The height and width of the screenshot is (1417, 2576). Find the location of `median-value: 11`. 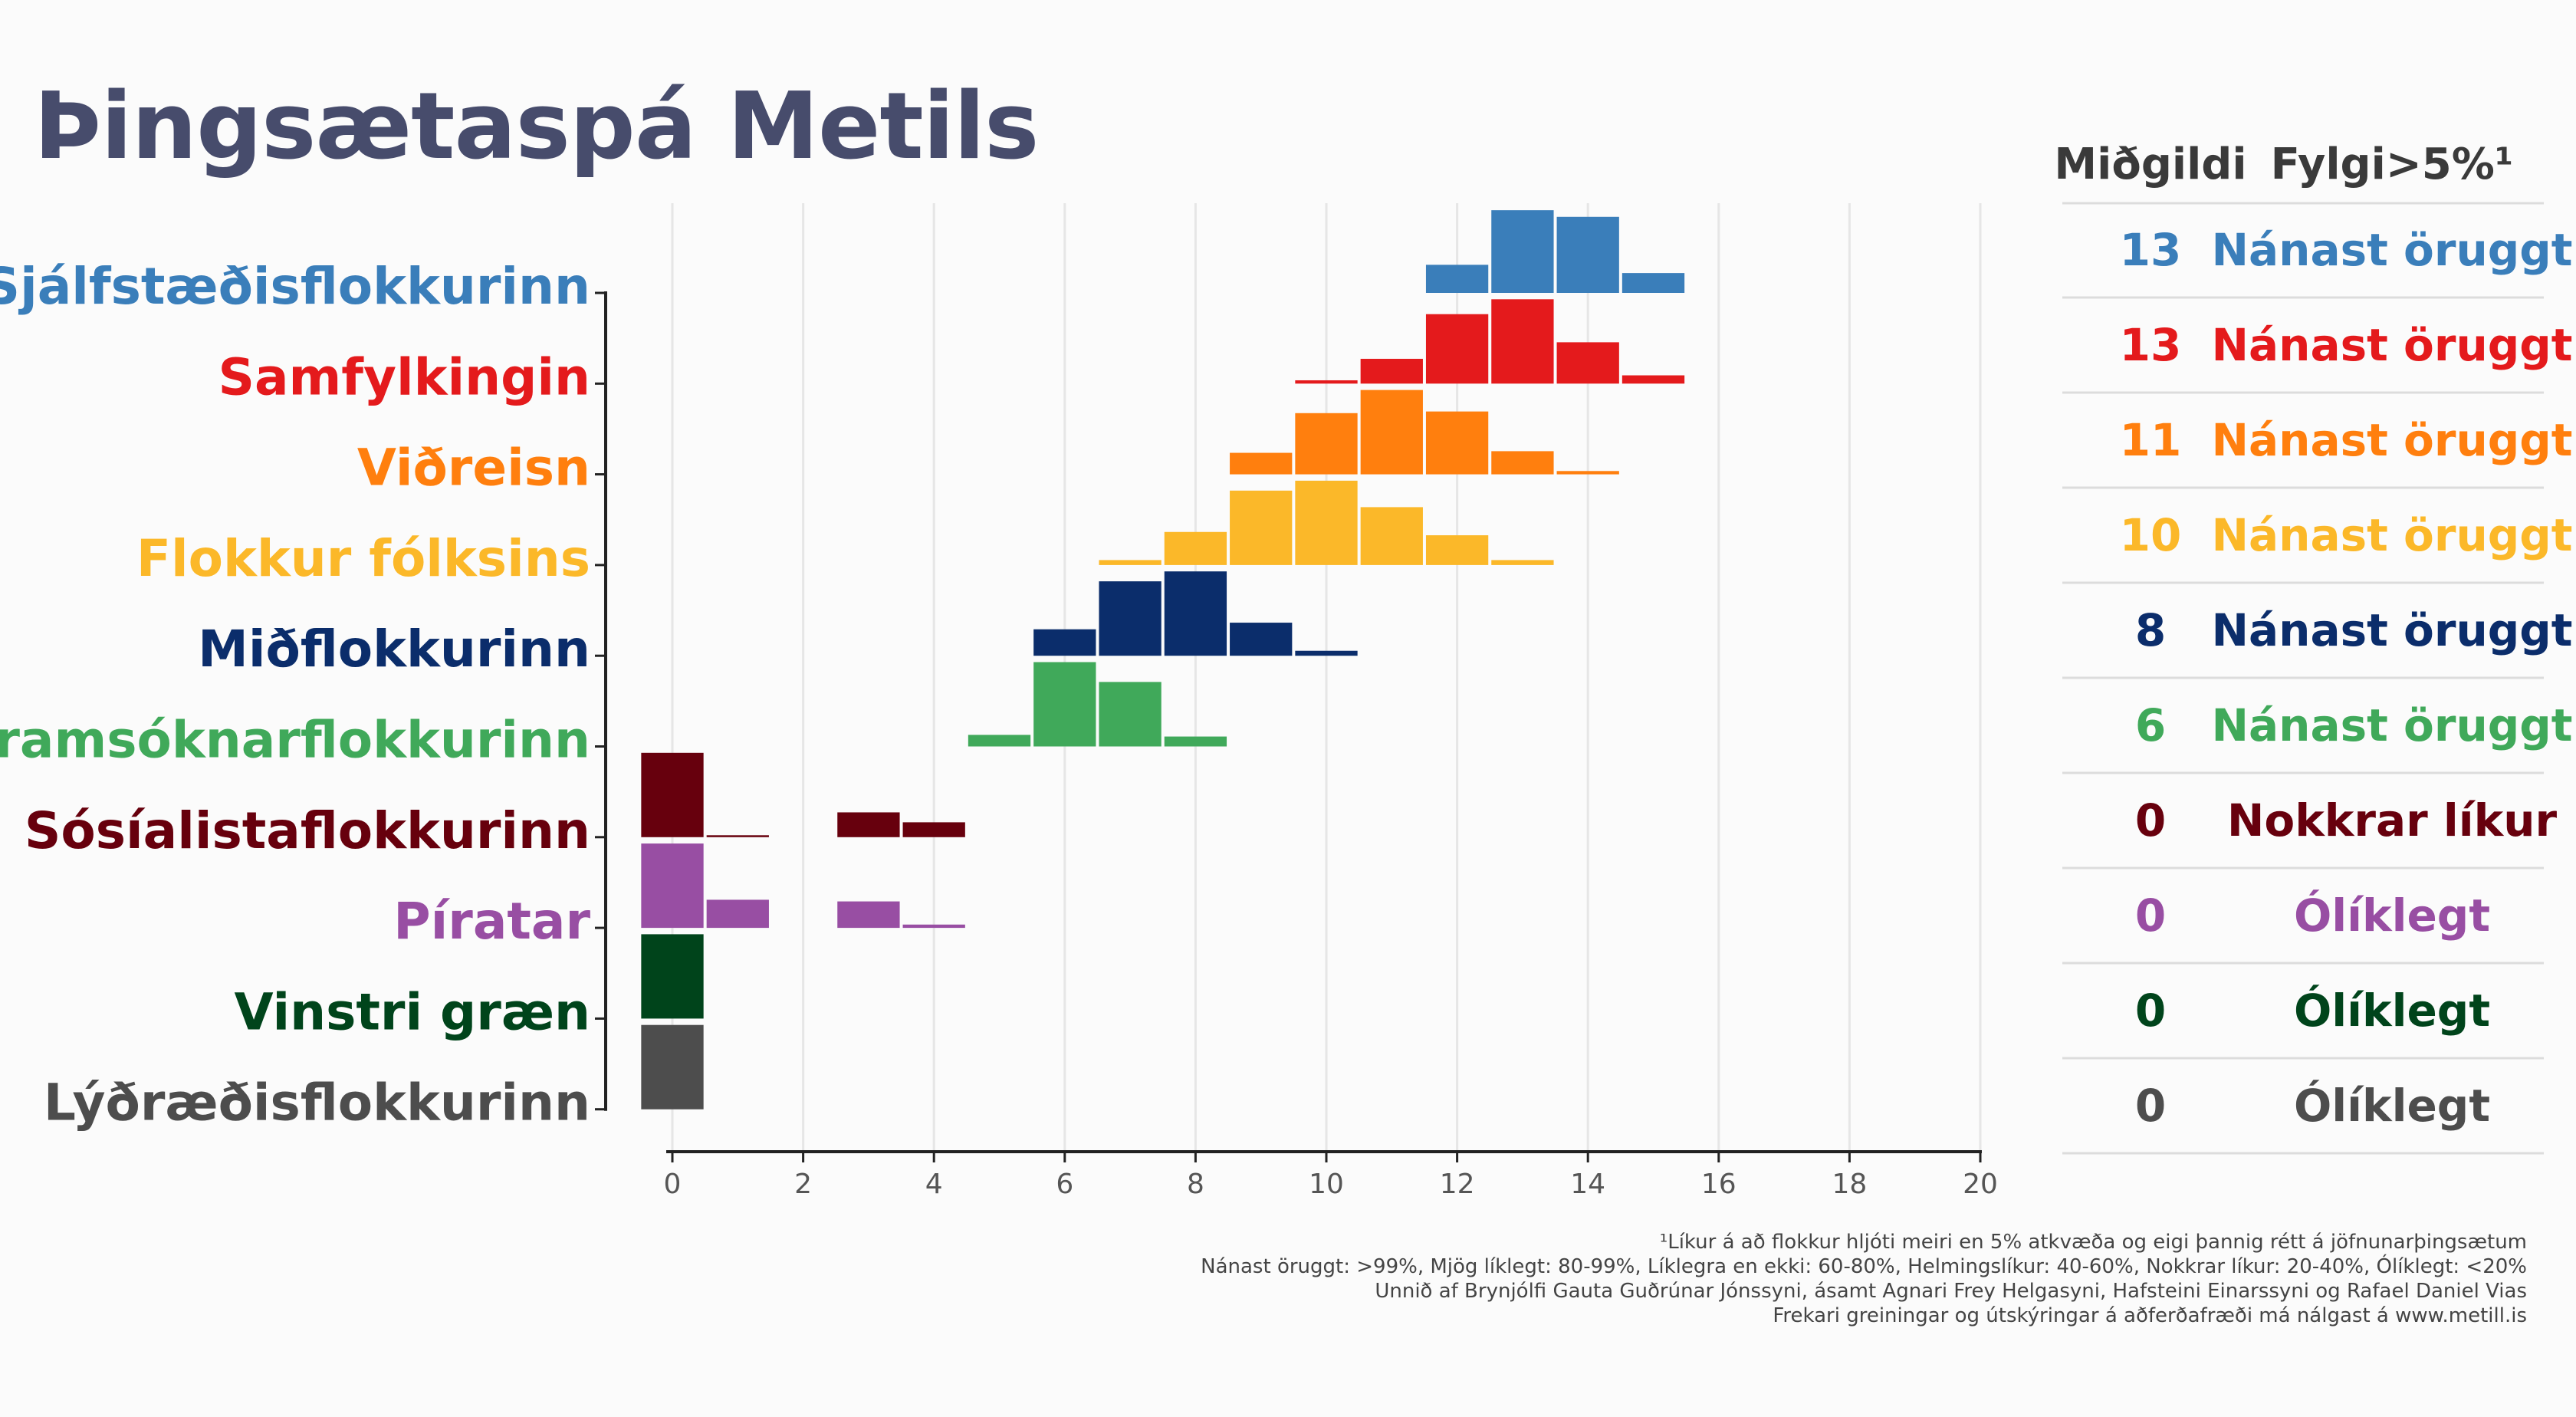

median-value: 11 is located at coordinates (2151, 440).